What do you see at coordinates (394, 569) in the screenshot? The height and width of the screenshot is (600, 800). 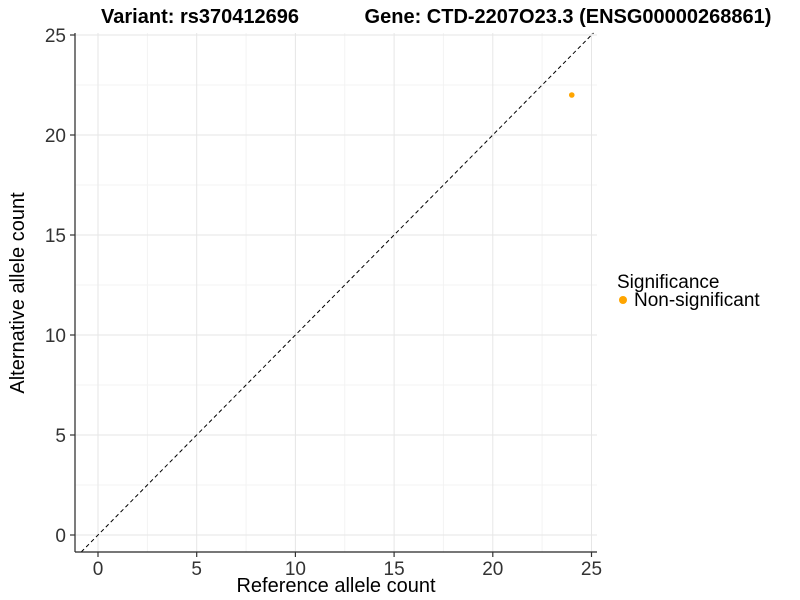 I see `x-tick-label: 15` at bounding box center [394, 569].